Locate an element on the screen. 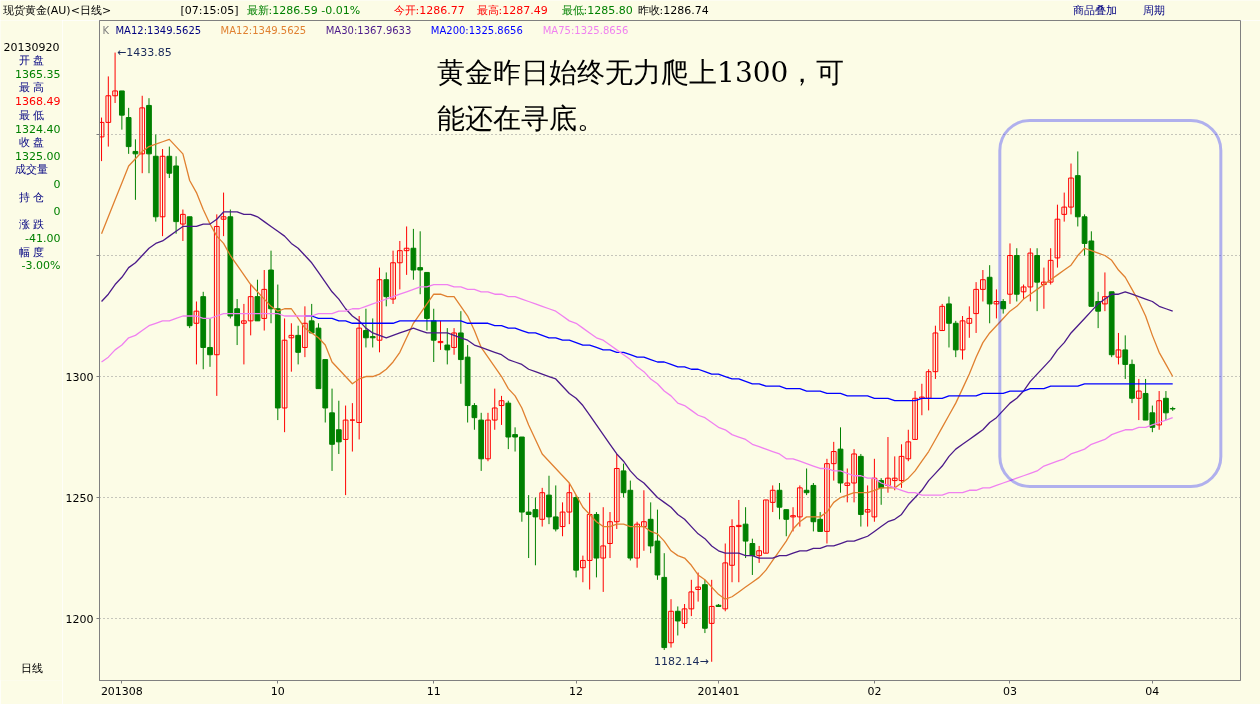 The width and height of the screenshot is (1260, 704). text: 成交量 is located at coordinates (31, 170).